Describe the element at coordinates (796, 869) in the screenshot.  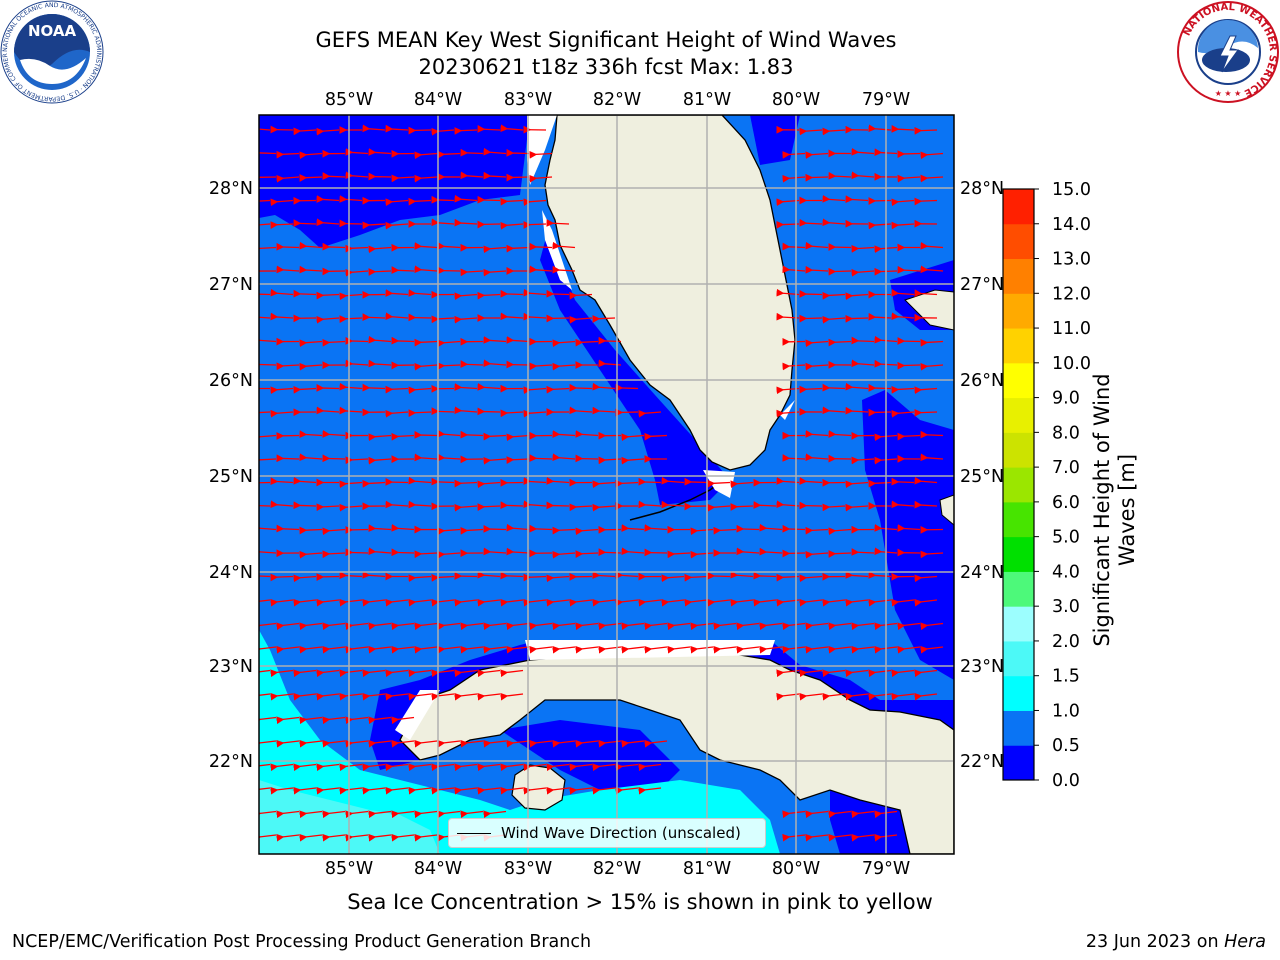
I see `x-tick-label-bottom: 80°W` at that location.